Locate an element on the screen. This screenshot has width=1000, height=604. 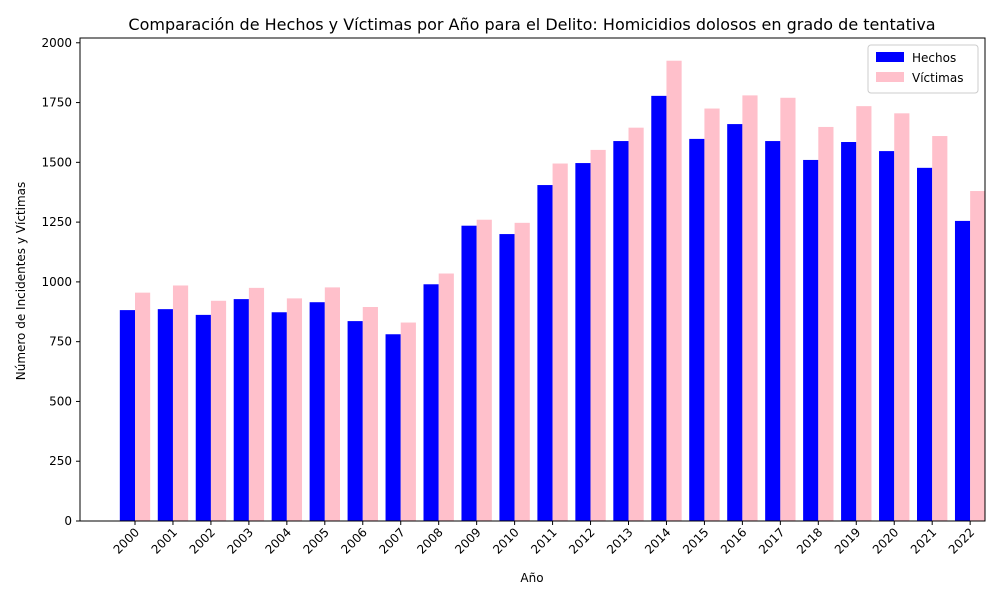
bar-hechos-2006 is located at coordinates (355, 421).